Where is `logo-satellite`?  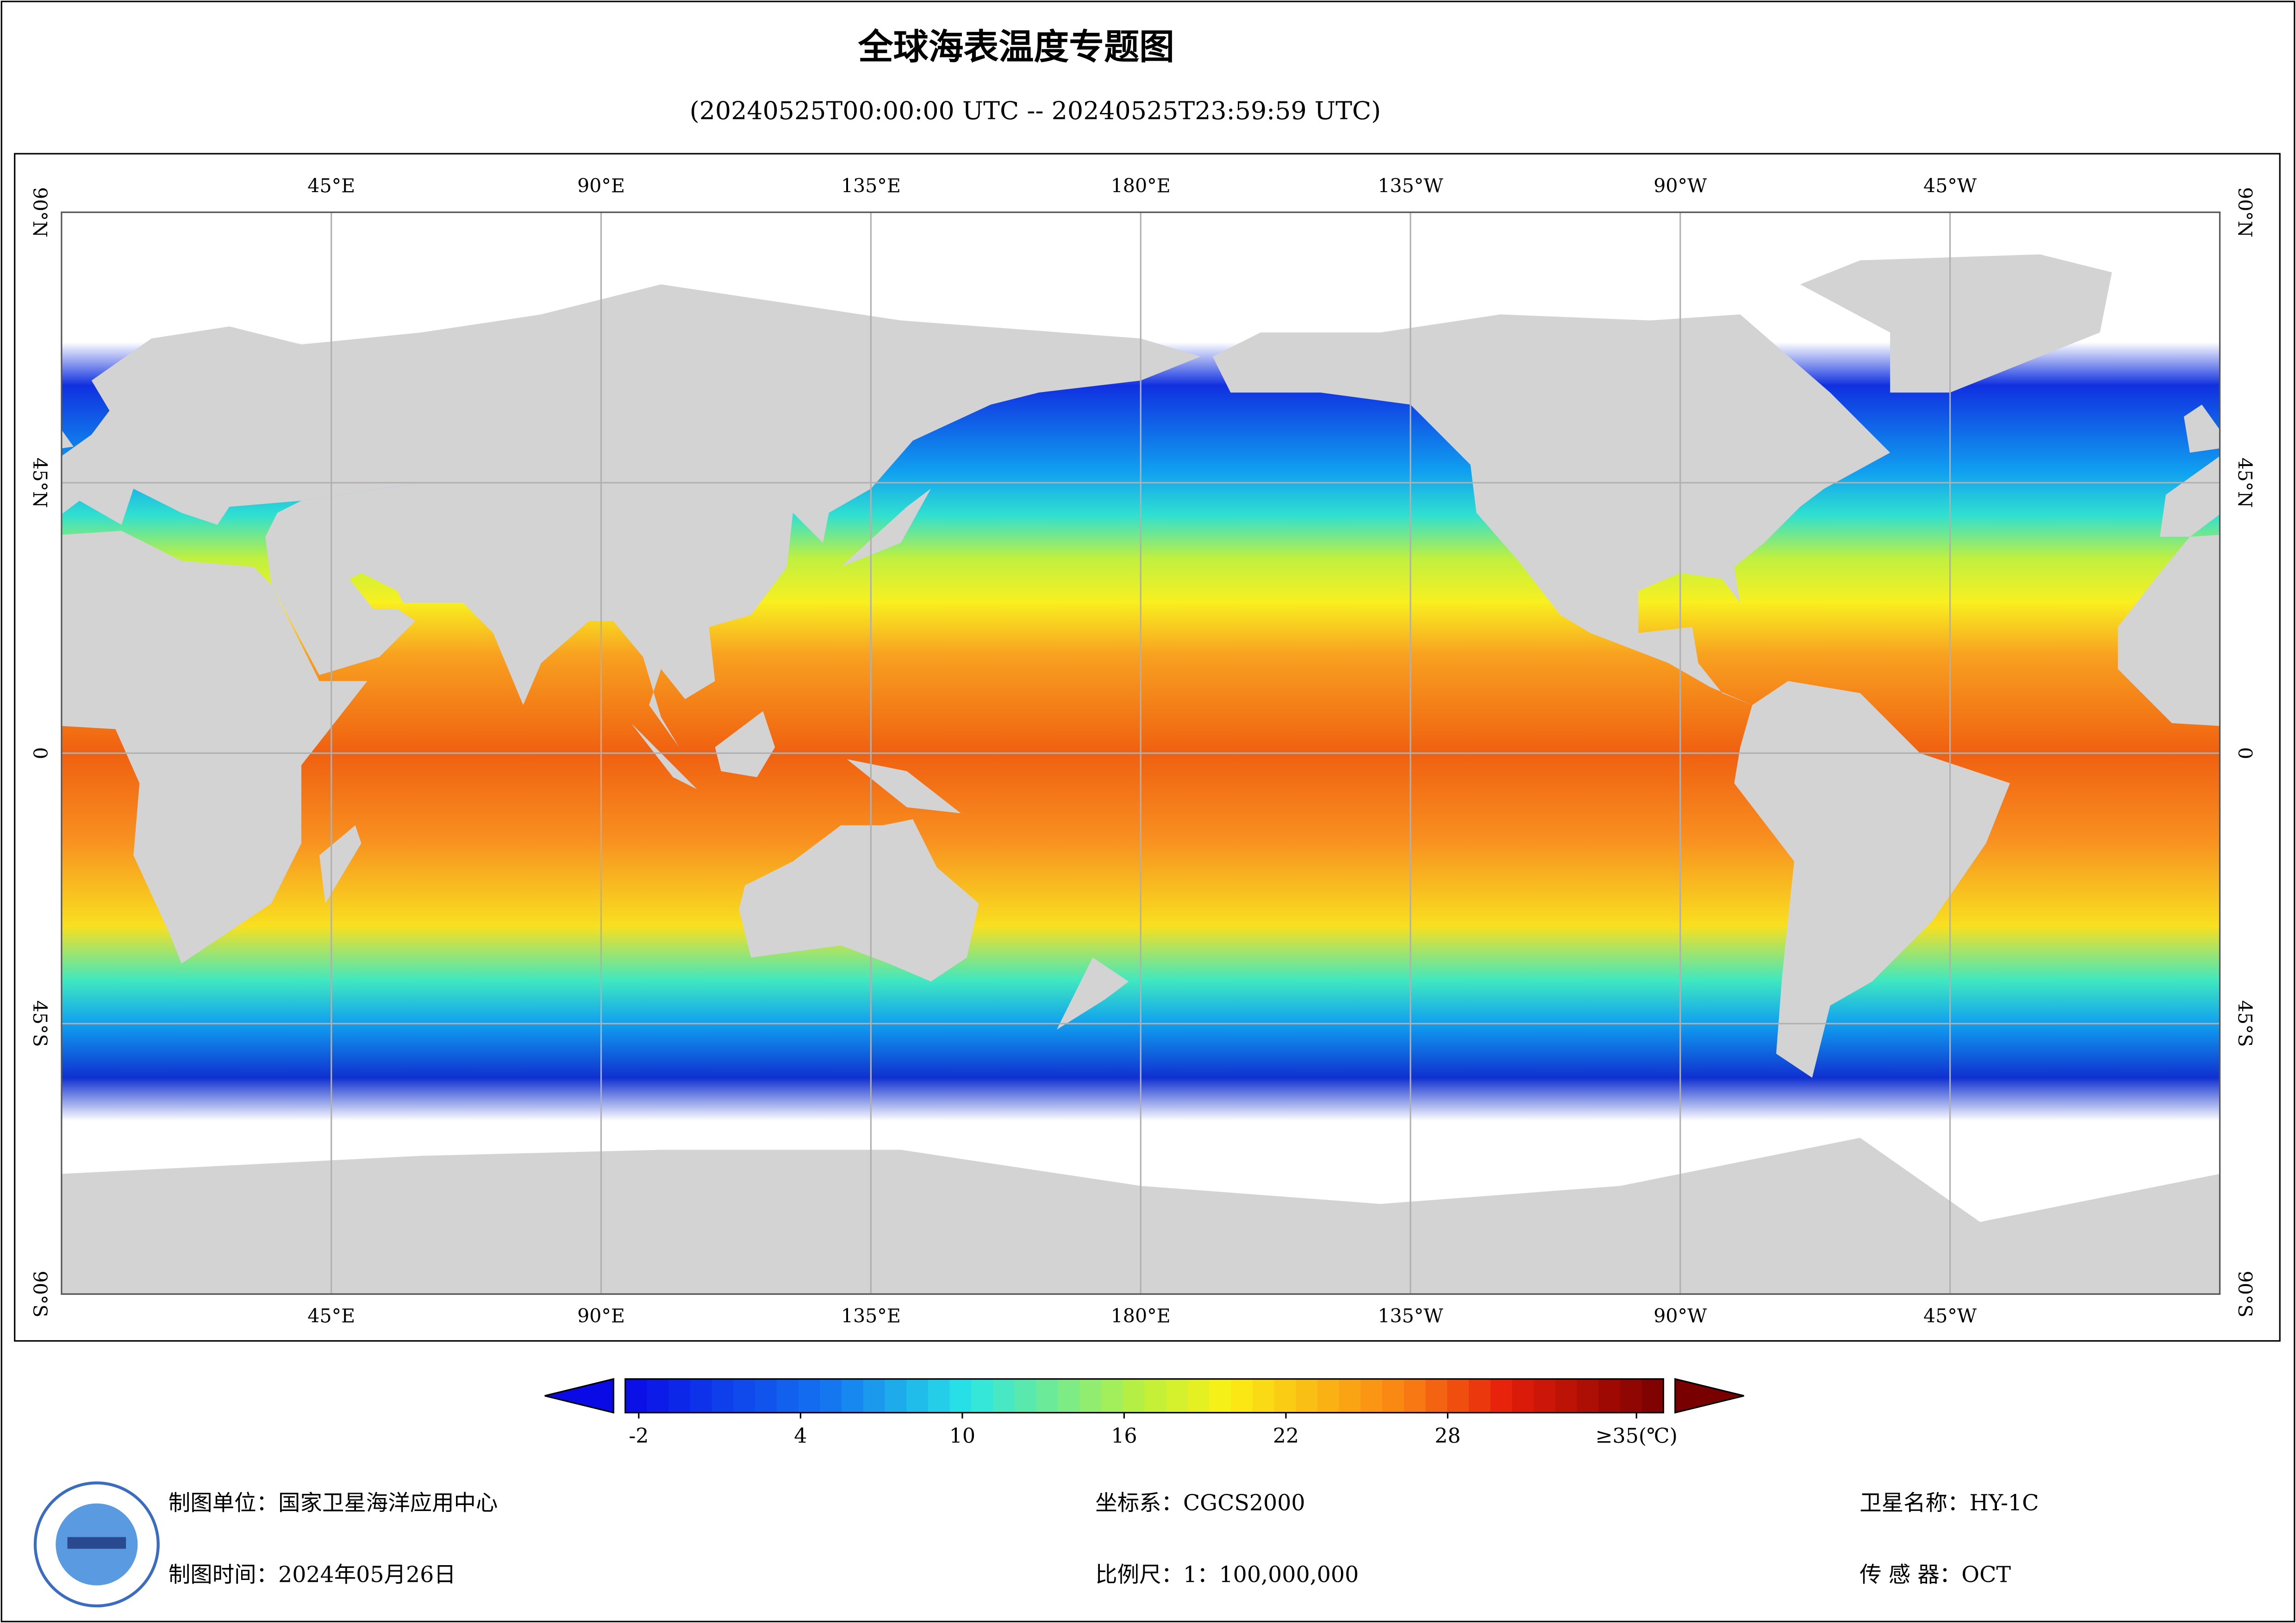 logo-satellite is located at coordinates (96, 1543).